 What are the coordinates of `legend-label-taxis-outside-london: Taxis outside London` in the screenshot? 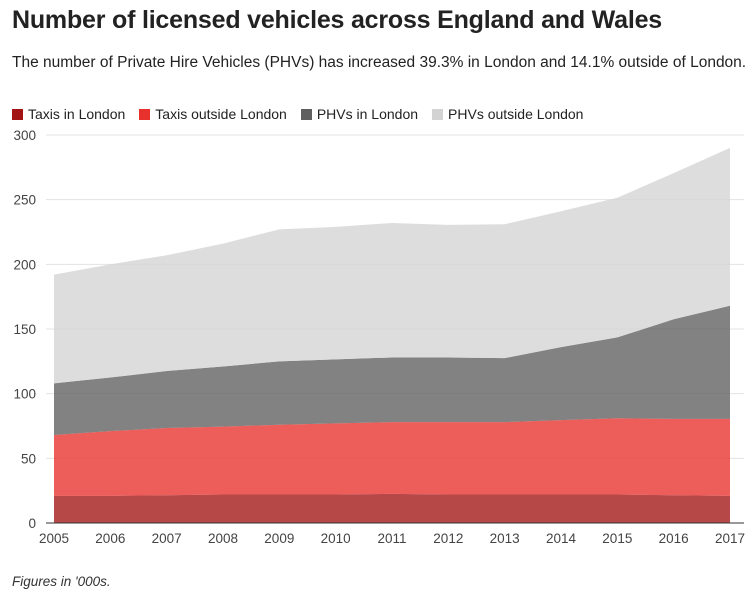 It's located at (221, 114).